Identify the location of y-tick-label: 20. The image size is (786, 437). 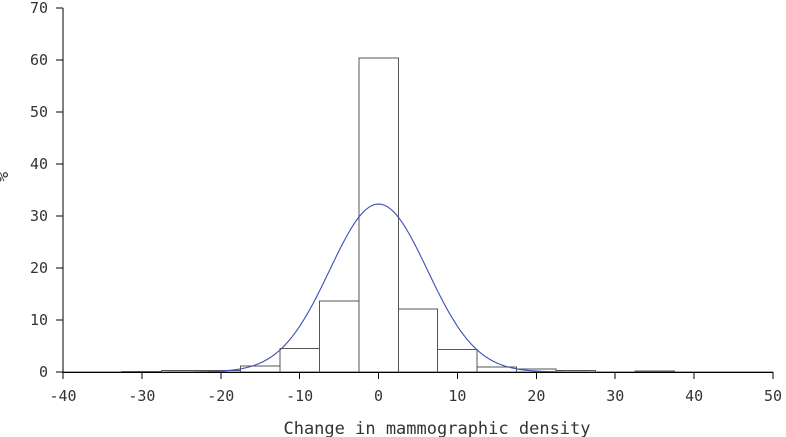
(39, 268).